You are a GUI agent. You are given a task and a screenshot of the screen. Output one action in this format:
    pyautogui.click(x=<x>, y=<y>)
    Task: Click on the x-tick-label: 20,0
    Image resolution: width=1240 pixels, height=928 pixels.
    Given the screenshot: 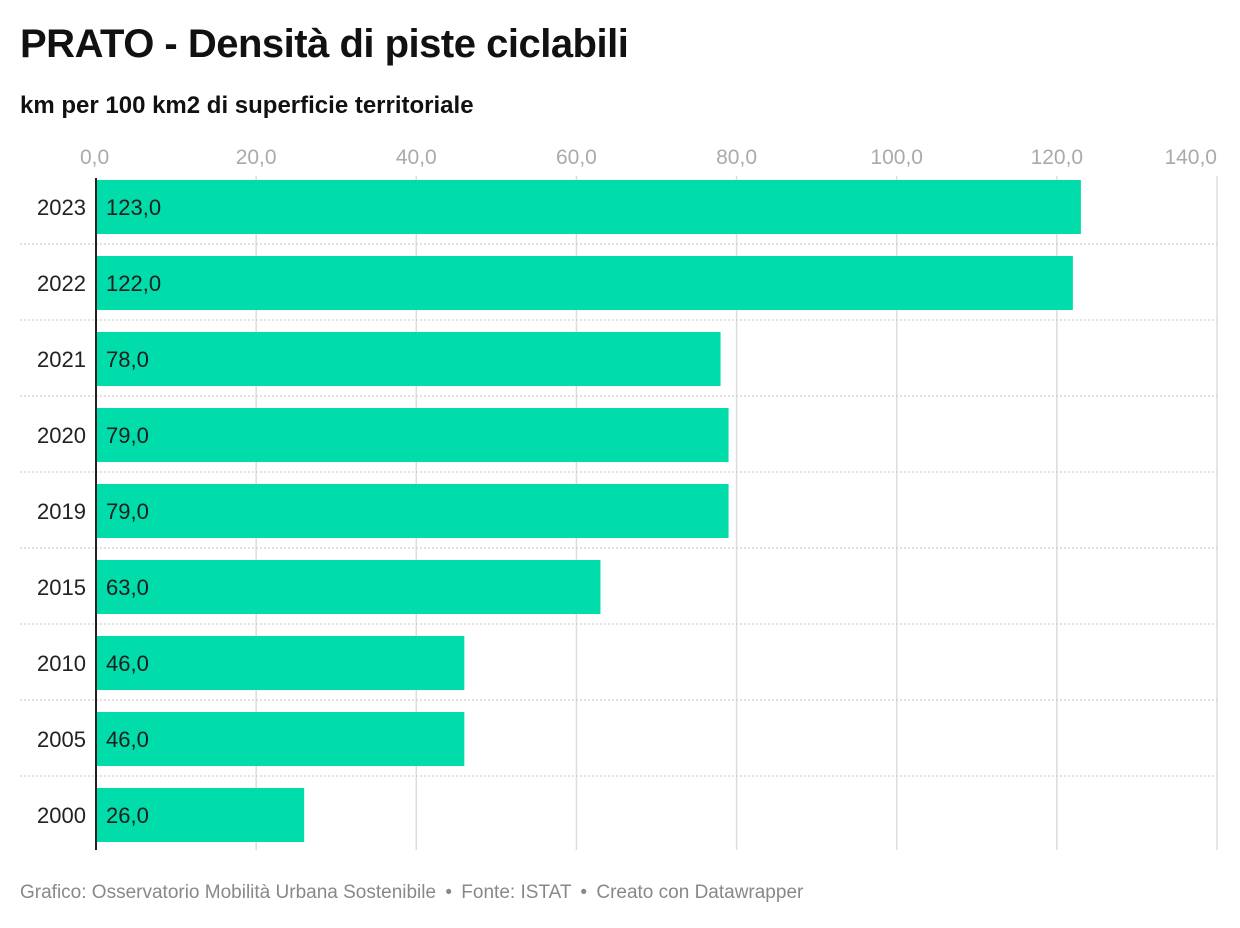 What is the action you would take?
    pyautogui.click(x=256, y=157)
    